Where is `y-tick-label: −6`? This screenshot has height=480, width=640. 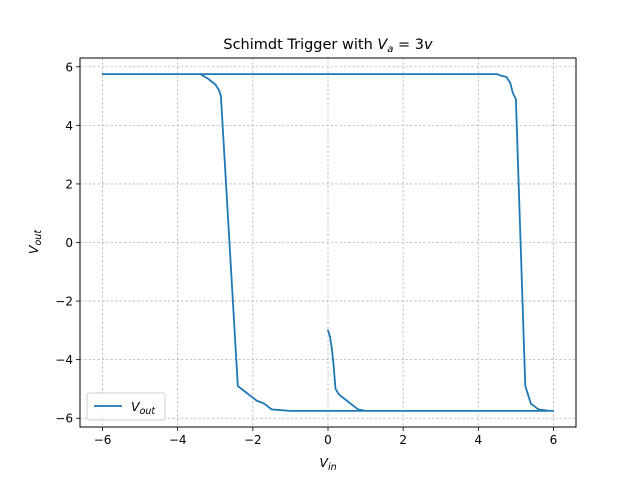
y-tick-label: −6 is located at coordinates (64, 419).